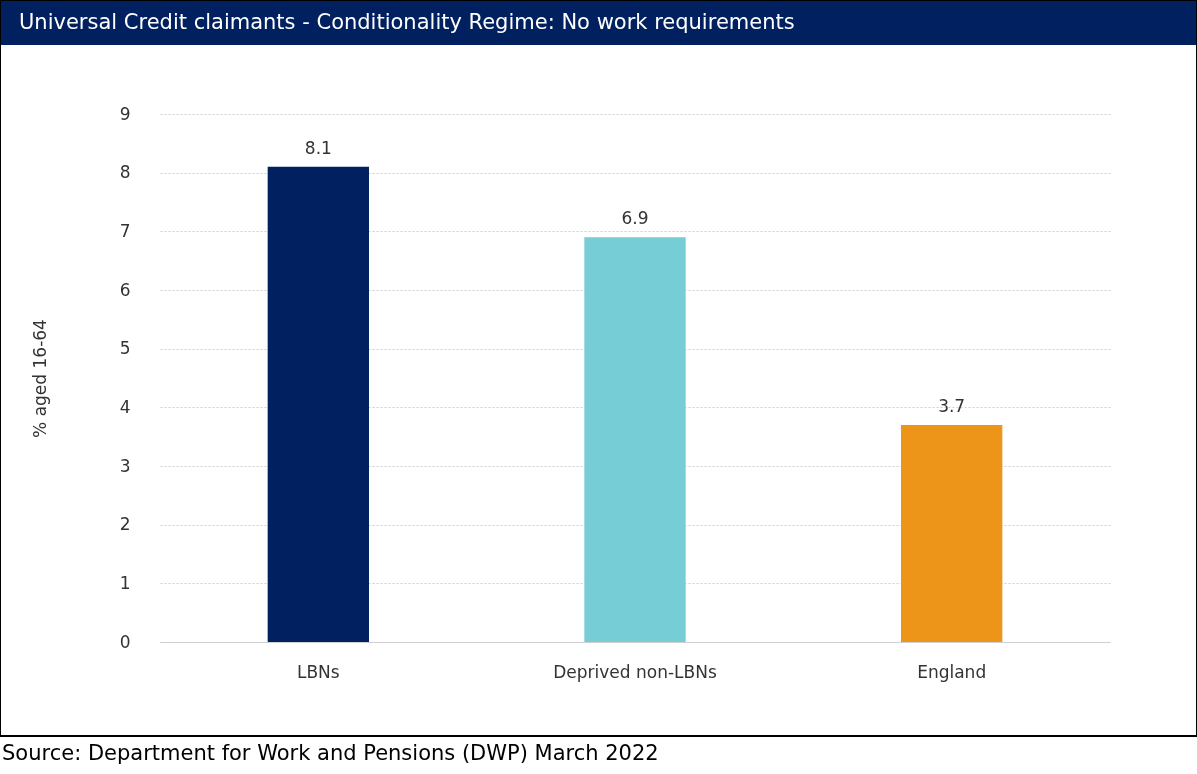  I want to click on data-label: 3.7, so click(952, 405).